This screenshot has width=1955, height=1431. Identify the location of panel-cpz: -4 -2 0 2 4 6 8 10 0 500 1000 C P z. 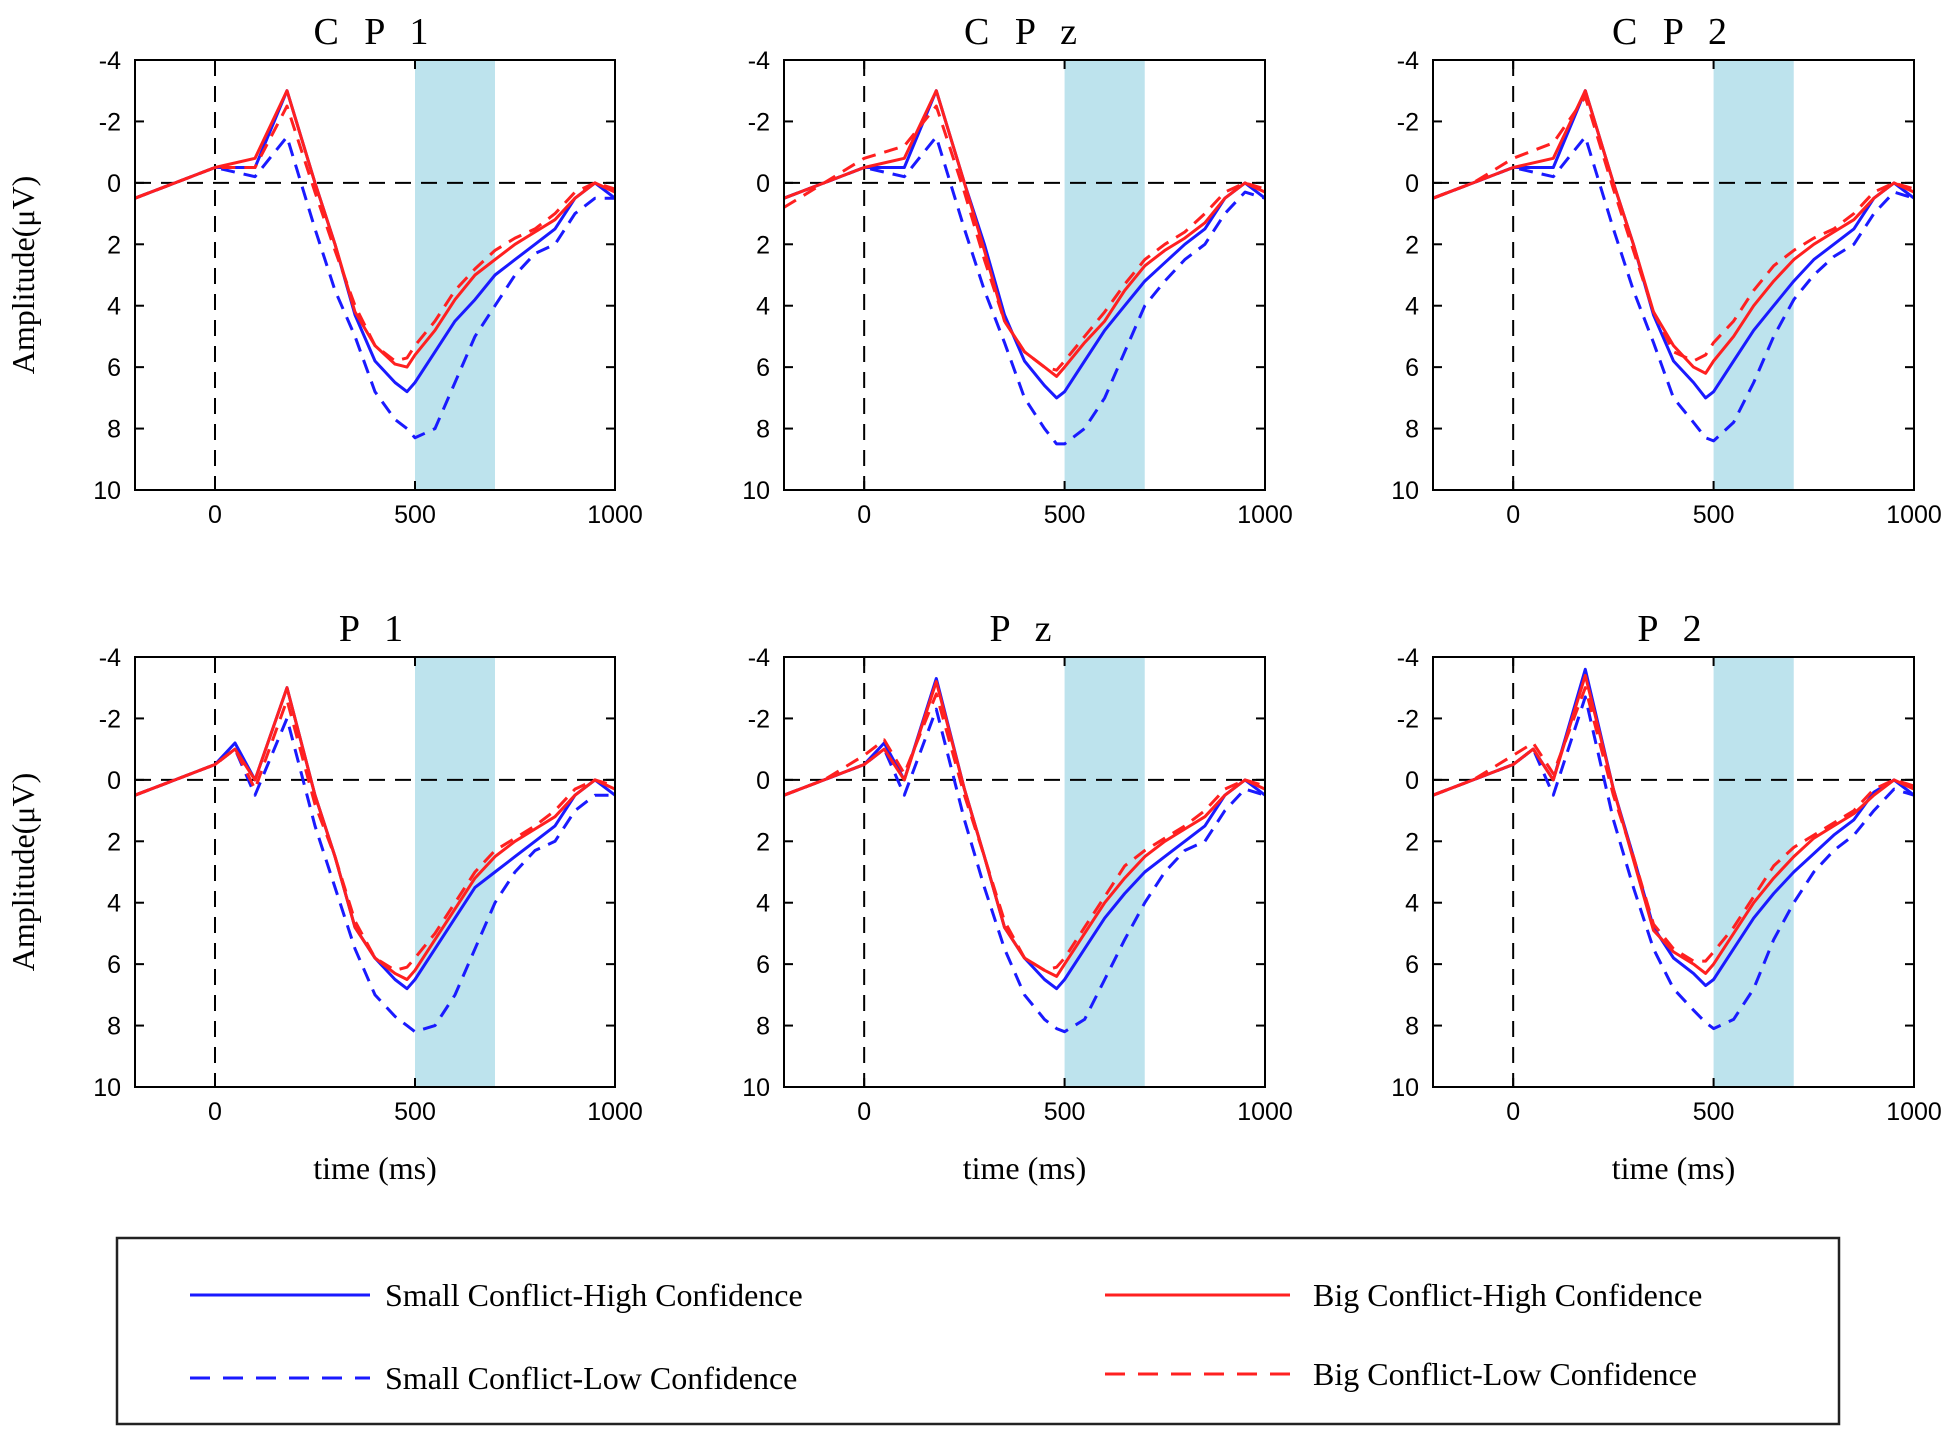
(1017, 270).